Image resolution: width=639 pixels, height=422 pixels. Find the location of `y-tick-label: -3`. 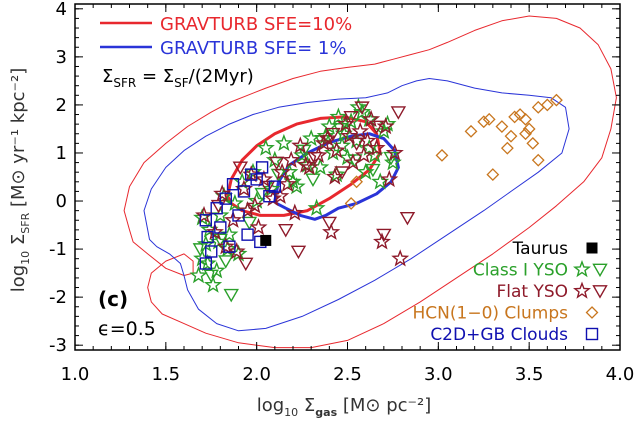

y-tick-label: -3 is located at coordinates (58, 345).